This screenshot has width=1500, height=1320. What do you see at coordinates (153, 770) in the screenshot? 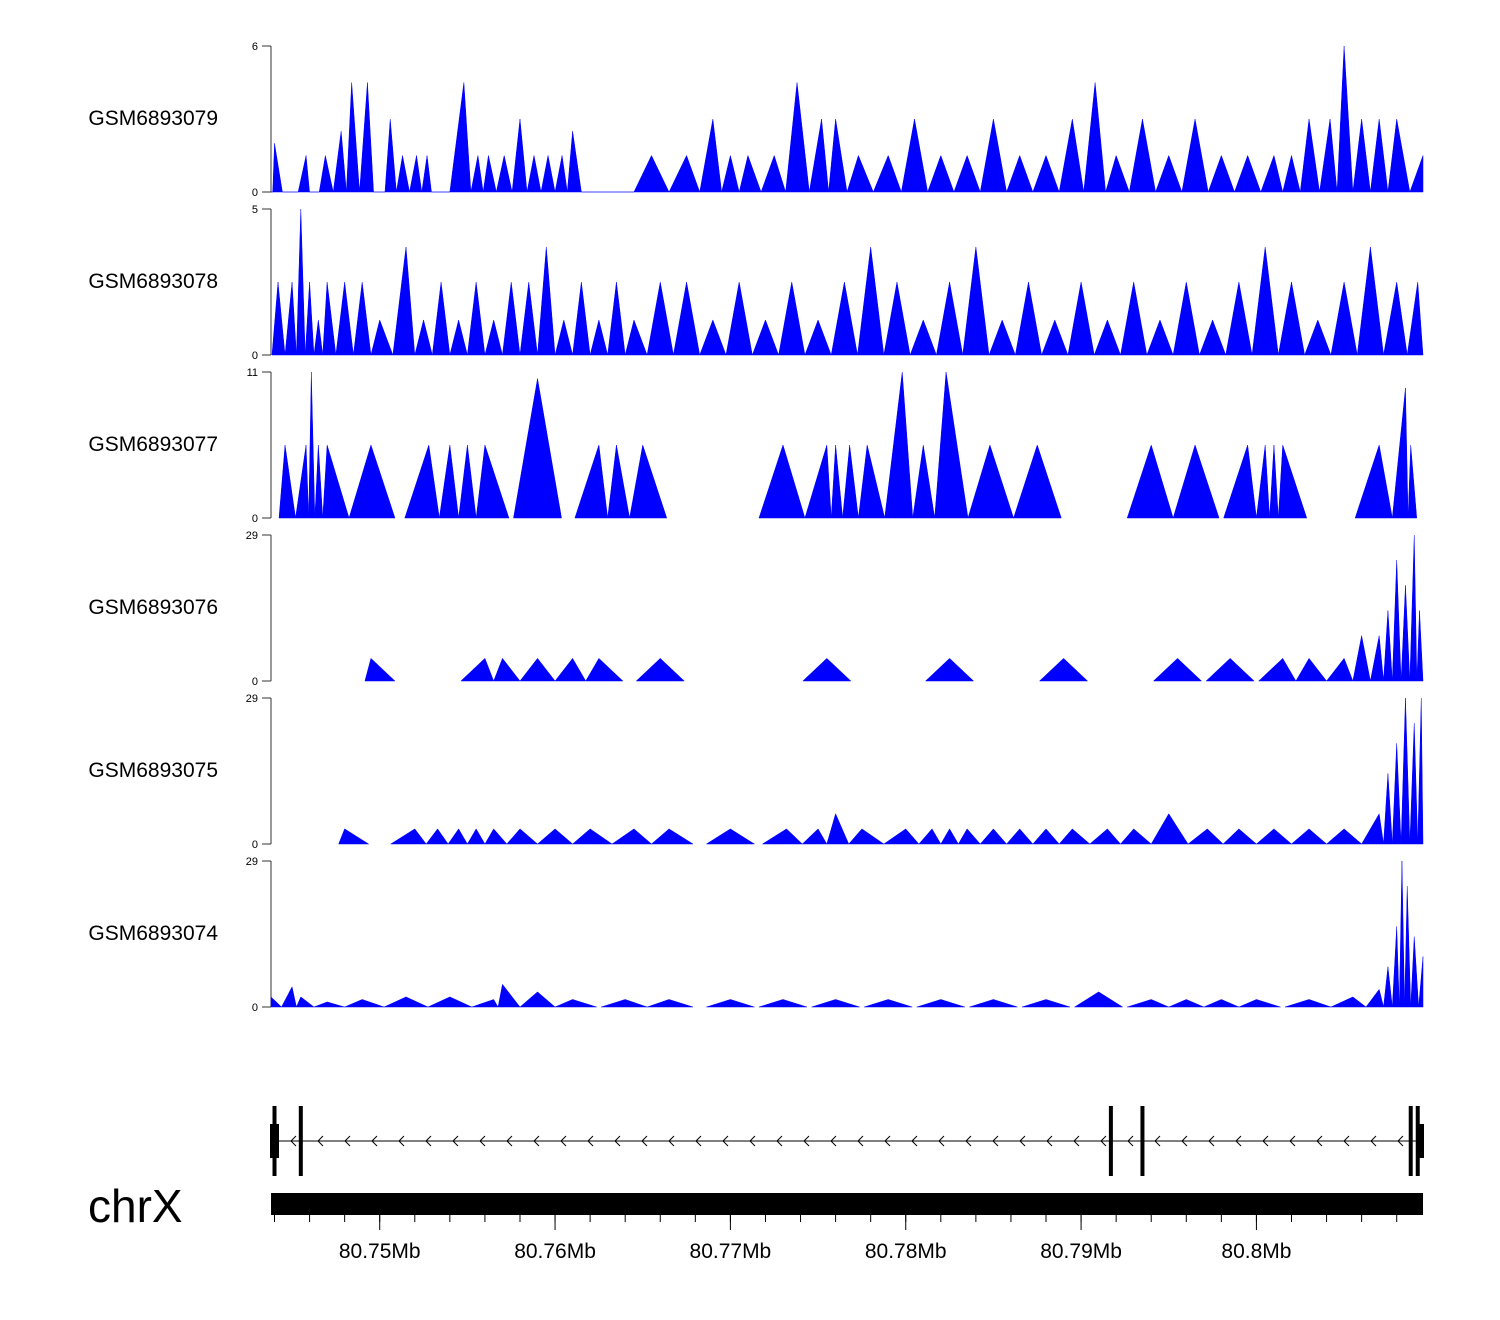
I see `track-label: GSM6893075` at bounding box center [153, 770].